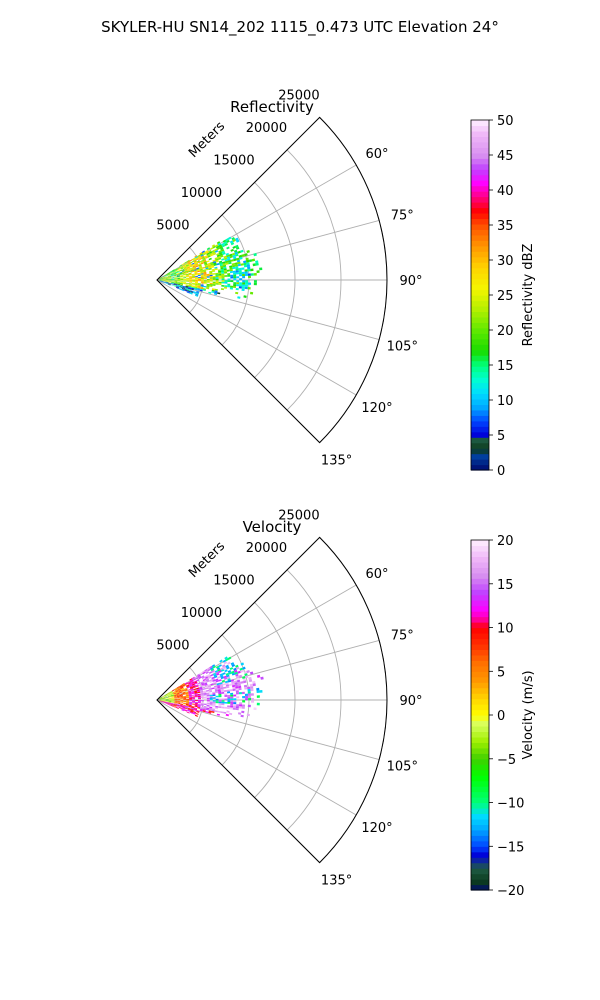  What do you see at coordinates (505, 331) in the screenshot?
I see `colorbar-tick-label: 20` at bounding box center [505, 331].